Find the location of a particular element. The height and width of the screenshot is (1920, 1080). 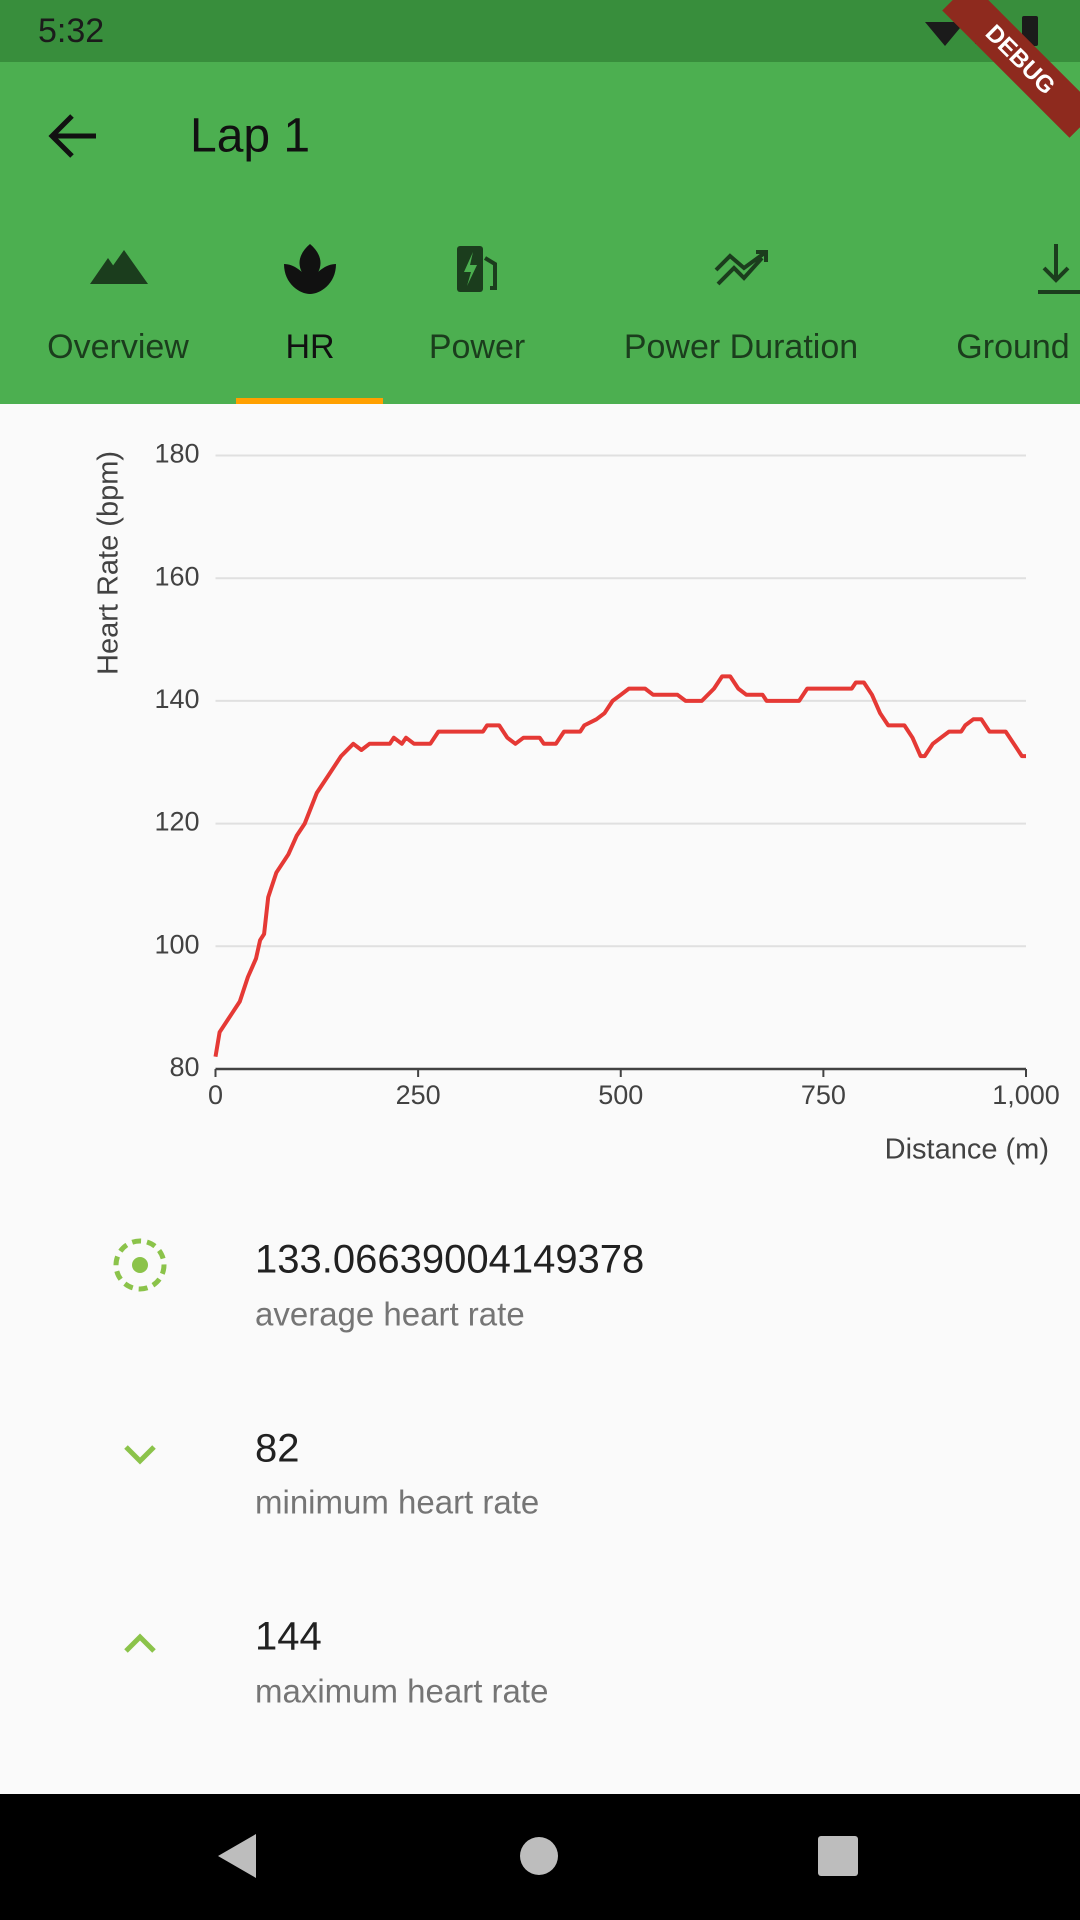

stat-value: 82 is located at coordinates (277, 1449).